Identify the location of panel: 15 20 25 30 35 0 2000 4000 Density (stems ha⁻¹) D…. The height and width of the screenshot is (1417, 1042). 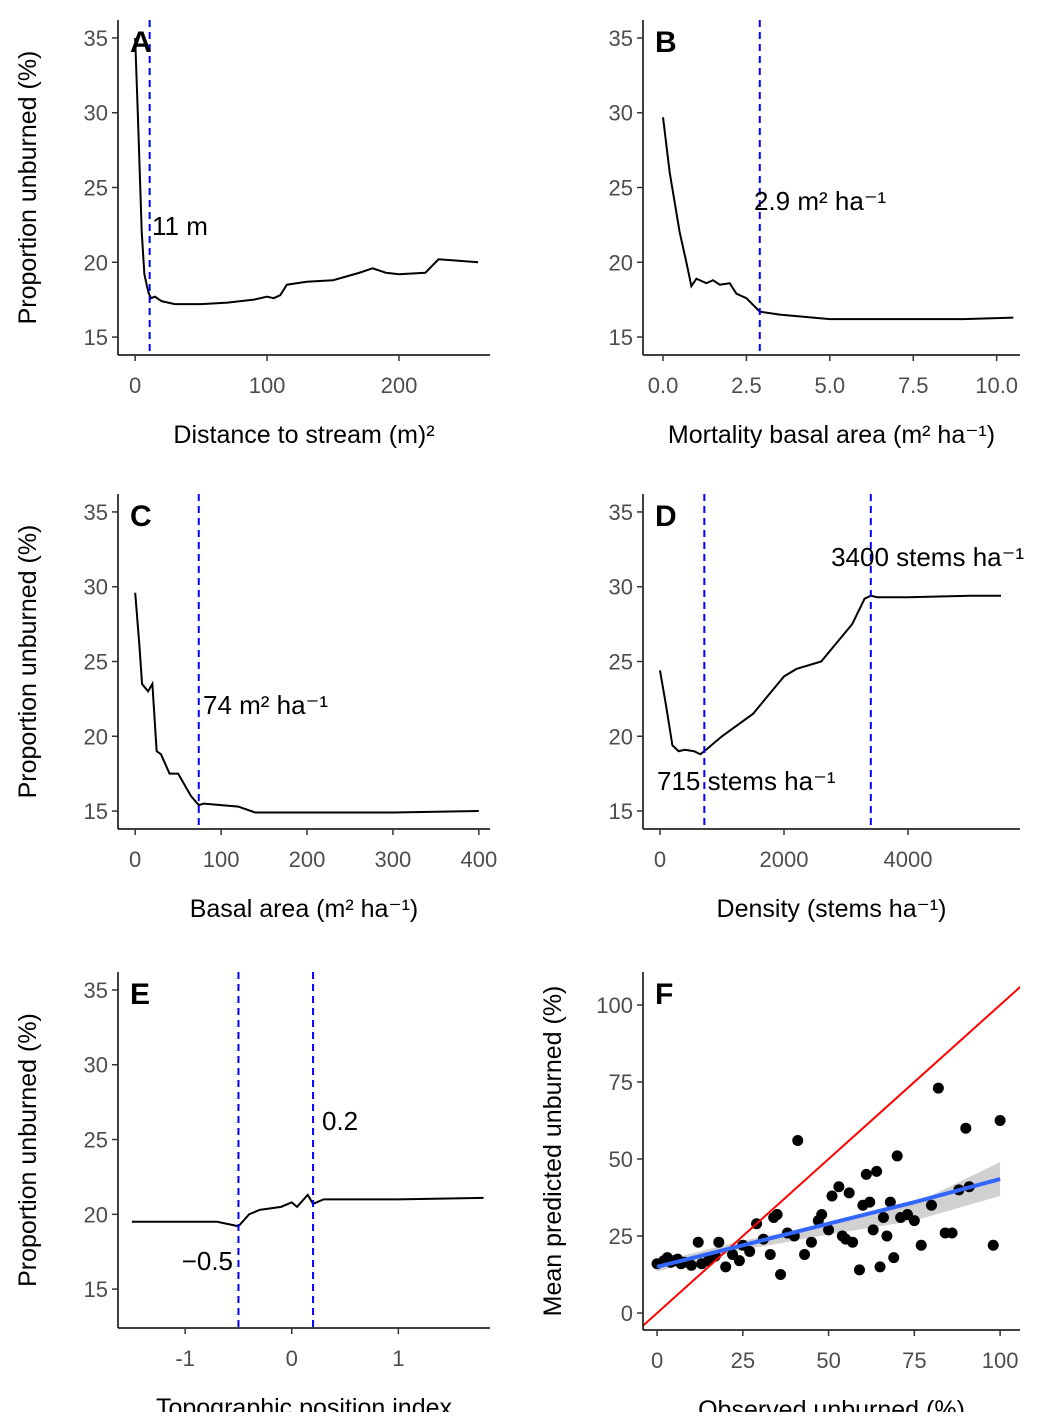
(816, 708).